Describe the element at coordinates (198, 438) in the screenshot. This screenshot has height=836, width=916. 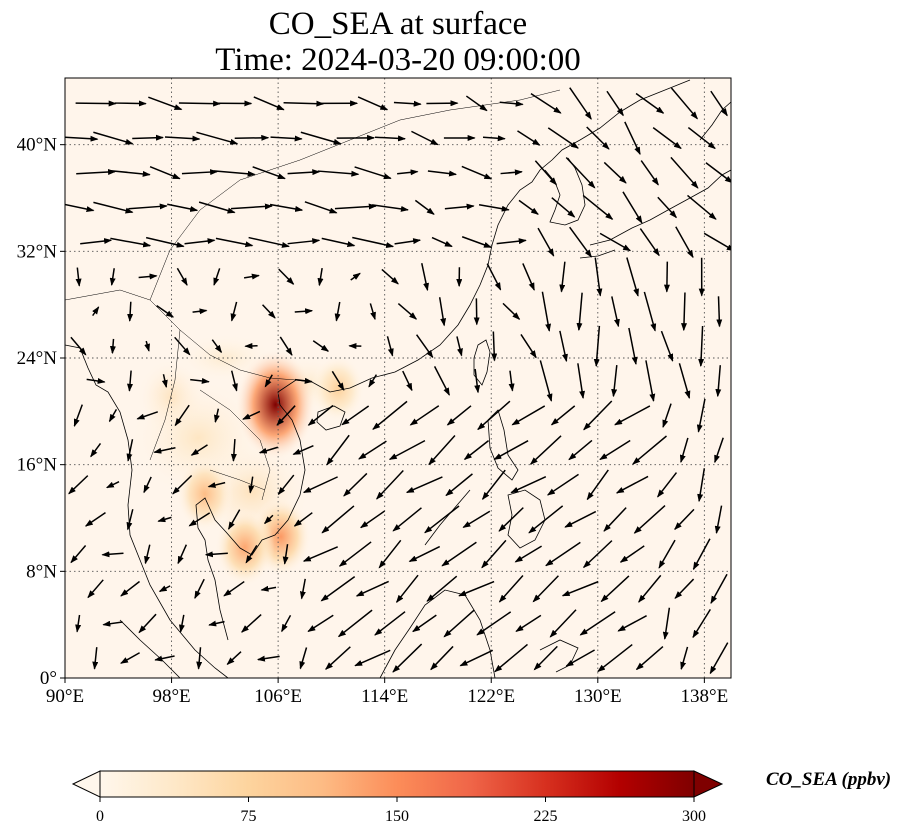
I see `concentration-haze` at that location.